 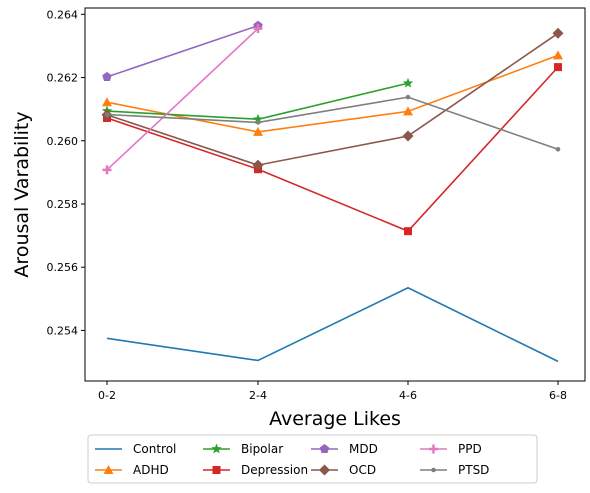 What do you see at coordinates (258, 395) in the screenshot?
I see `x-tick-label: 2-4` at bounding box center [258, 395].